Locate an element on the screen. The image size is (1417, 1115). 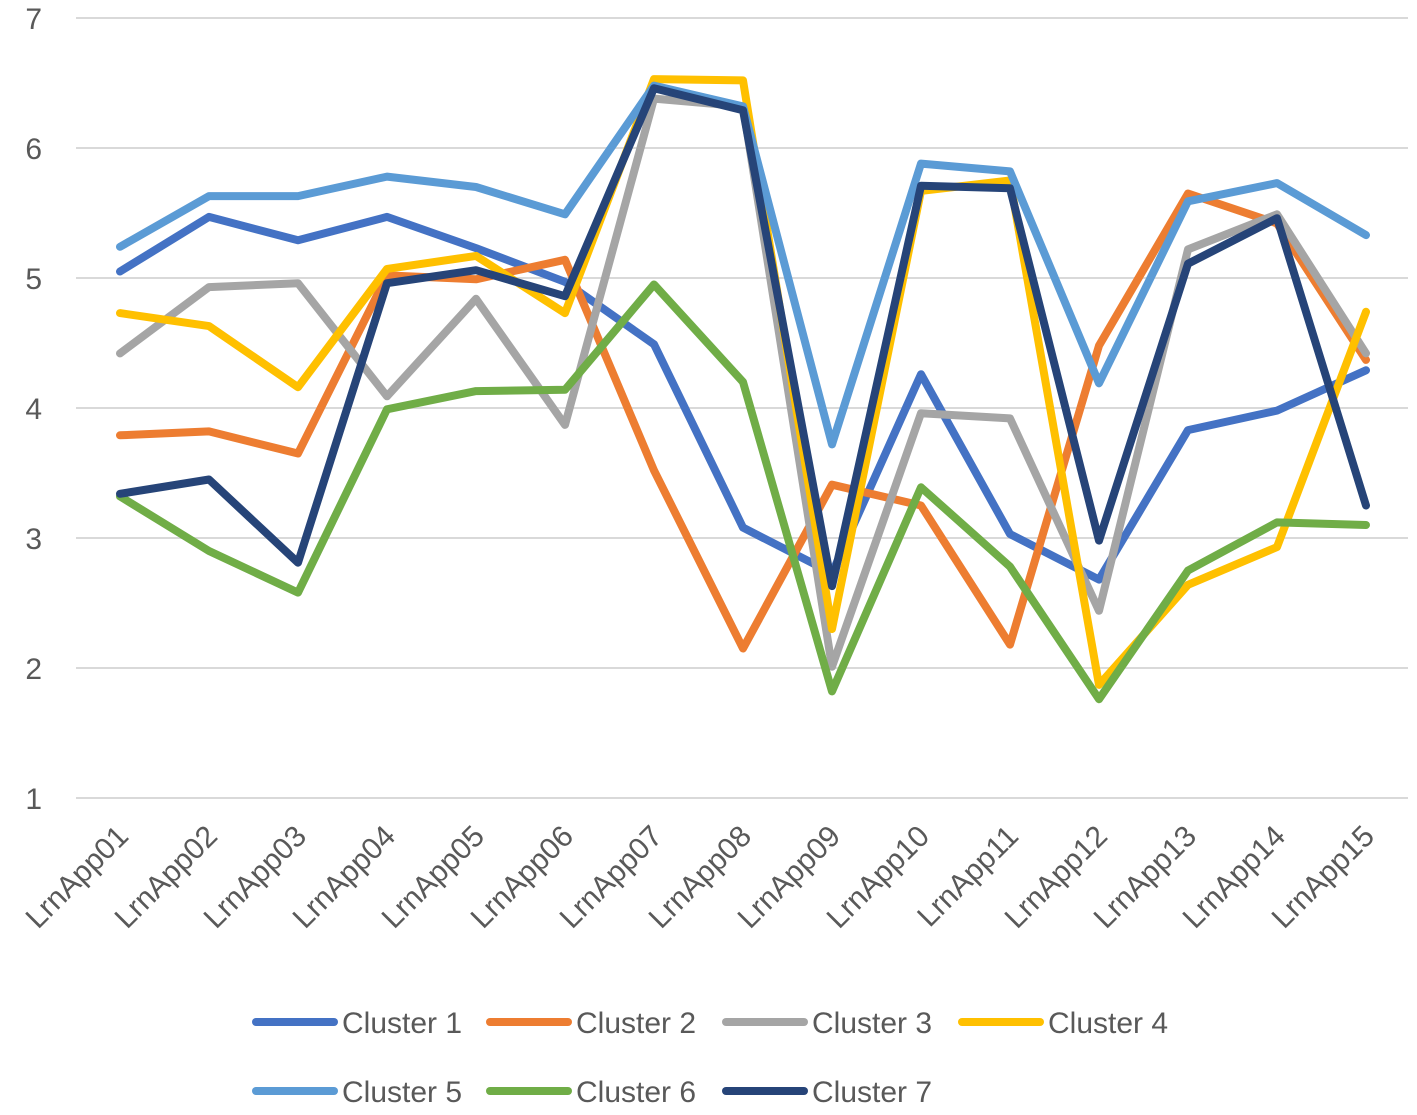
y-tick-label: 1 is located at coordinates (33, 799).